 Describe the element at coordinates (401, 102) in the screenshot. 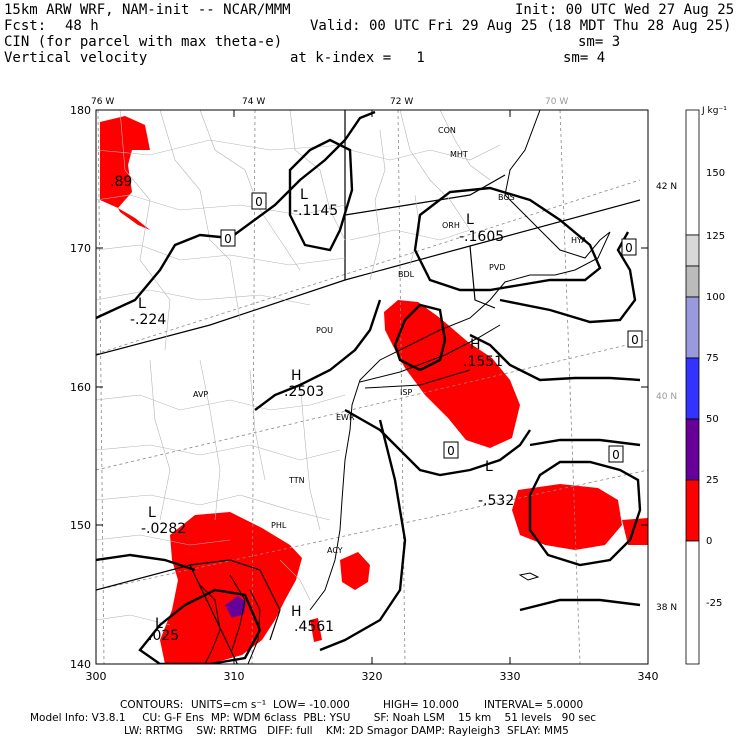

I see `lon-72w: 72 W` at that location.